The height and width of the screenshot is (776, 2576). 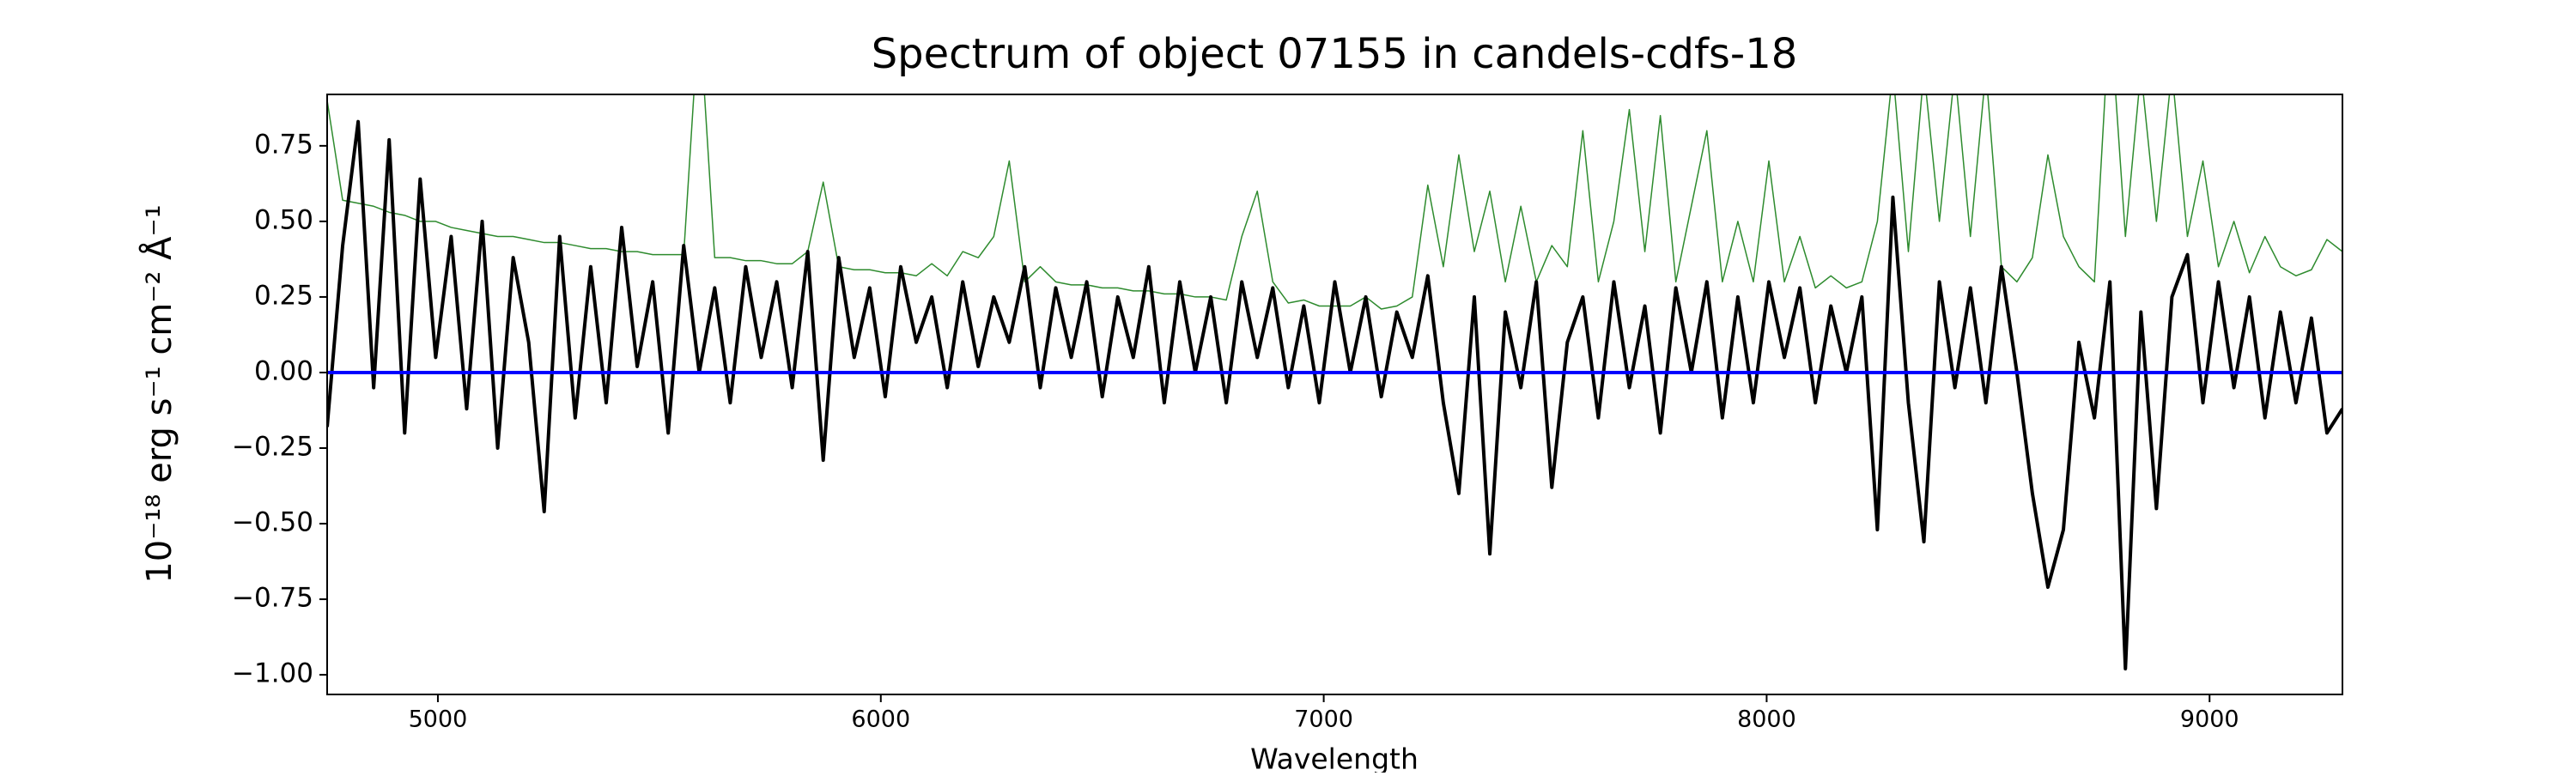 What do you see at coordinates (439, 719) in the screenshot?
I see `x-tick-label: 5000` at bounding box center [439, 719].